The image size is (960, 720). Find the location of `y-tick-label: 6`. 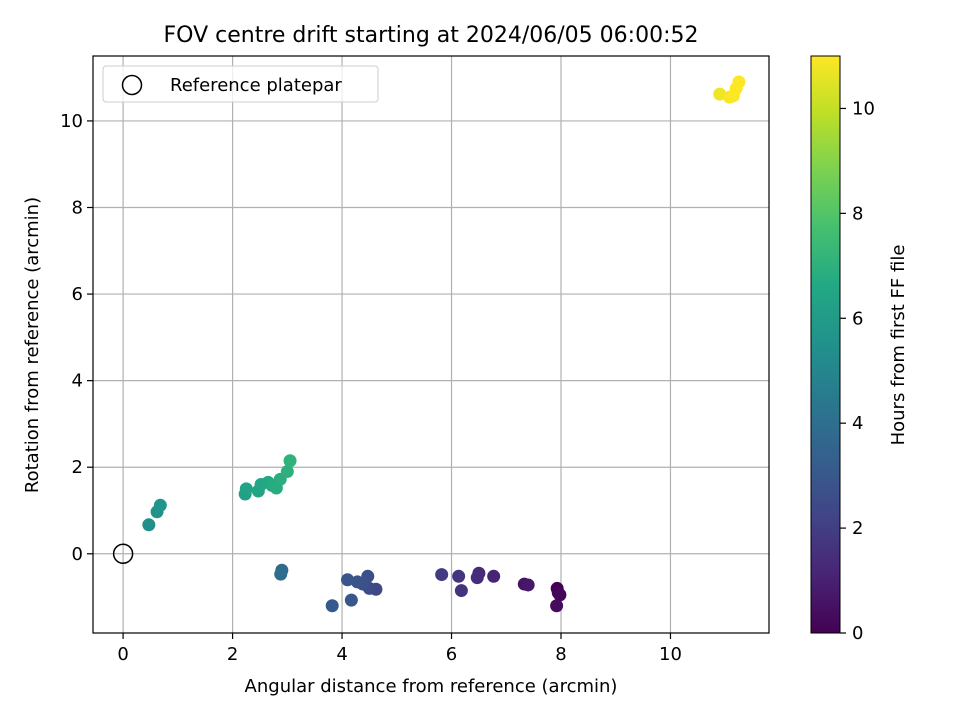

y-tick-label: 6 is located at coordinates (77, 294).